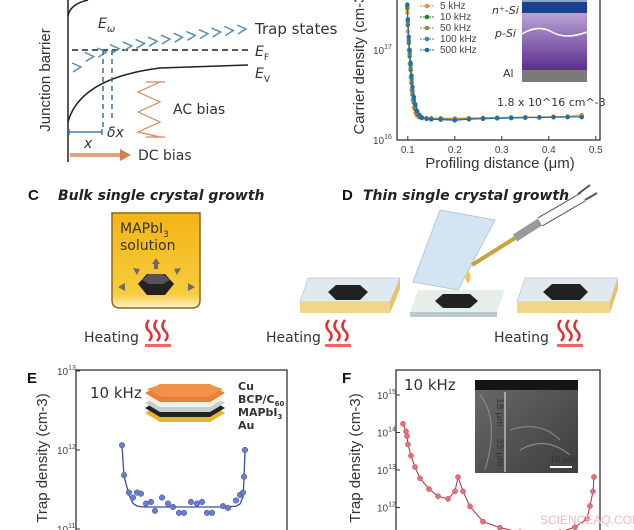 The image size is (634, 530). Describe the element at coordinates (453, 6) in the screenshot. I see `legend-label: 5 kHz` at that location.